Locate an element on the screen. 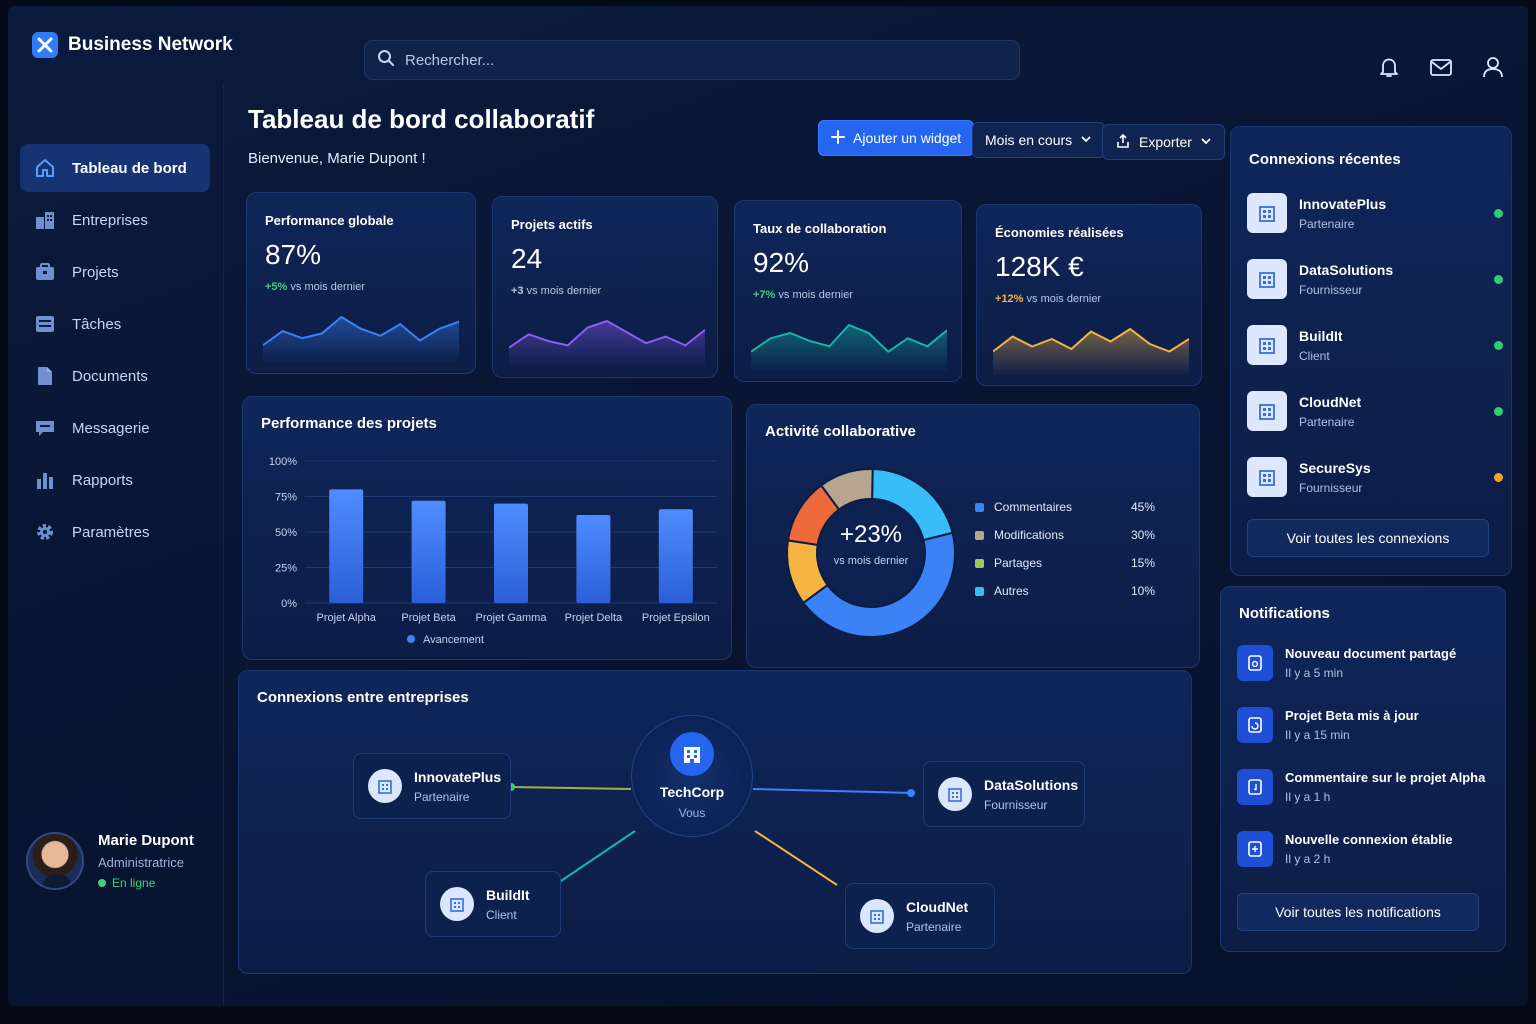 The height and width of the screenshot is (1024, 1536). connection-name: BuildIt is located at coordinates (1321, 335).